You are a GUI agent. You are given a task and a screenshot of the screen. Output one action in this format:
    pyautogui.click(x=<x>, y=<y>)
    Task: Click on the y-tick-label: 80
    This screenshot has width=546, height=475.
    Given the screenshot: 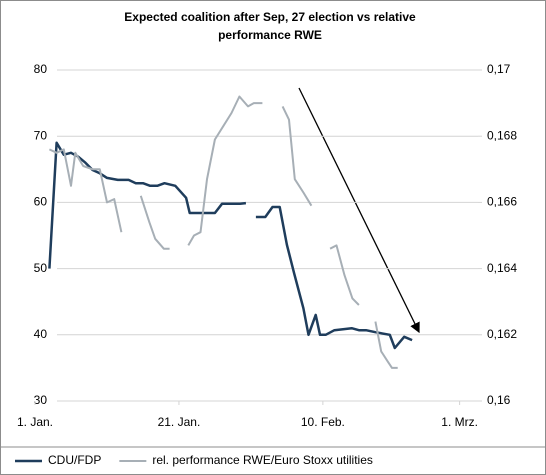 What is the action you would take?
    pyautogui.click(x=41, y=69)
    